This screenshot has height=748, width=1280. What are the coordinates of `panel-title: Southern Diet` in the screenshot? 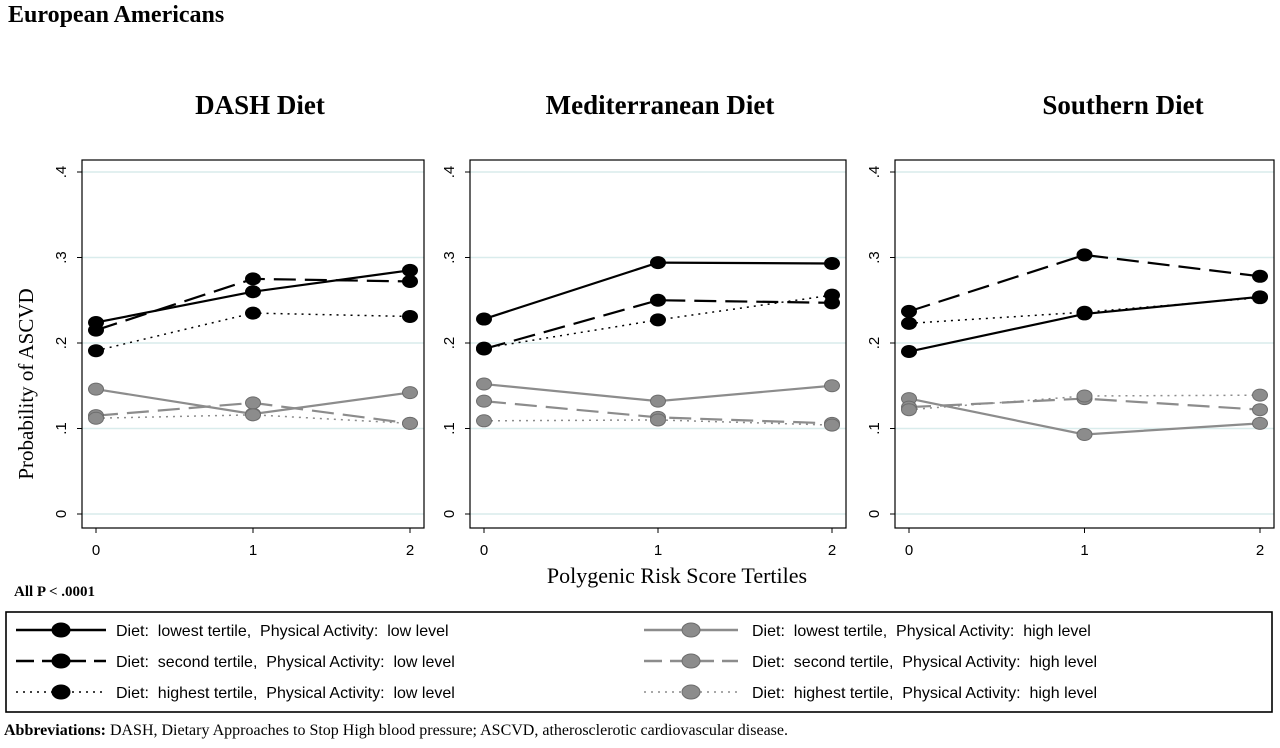 It's located at (1122, 105).